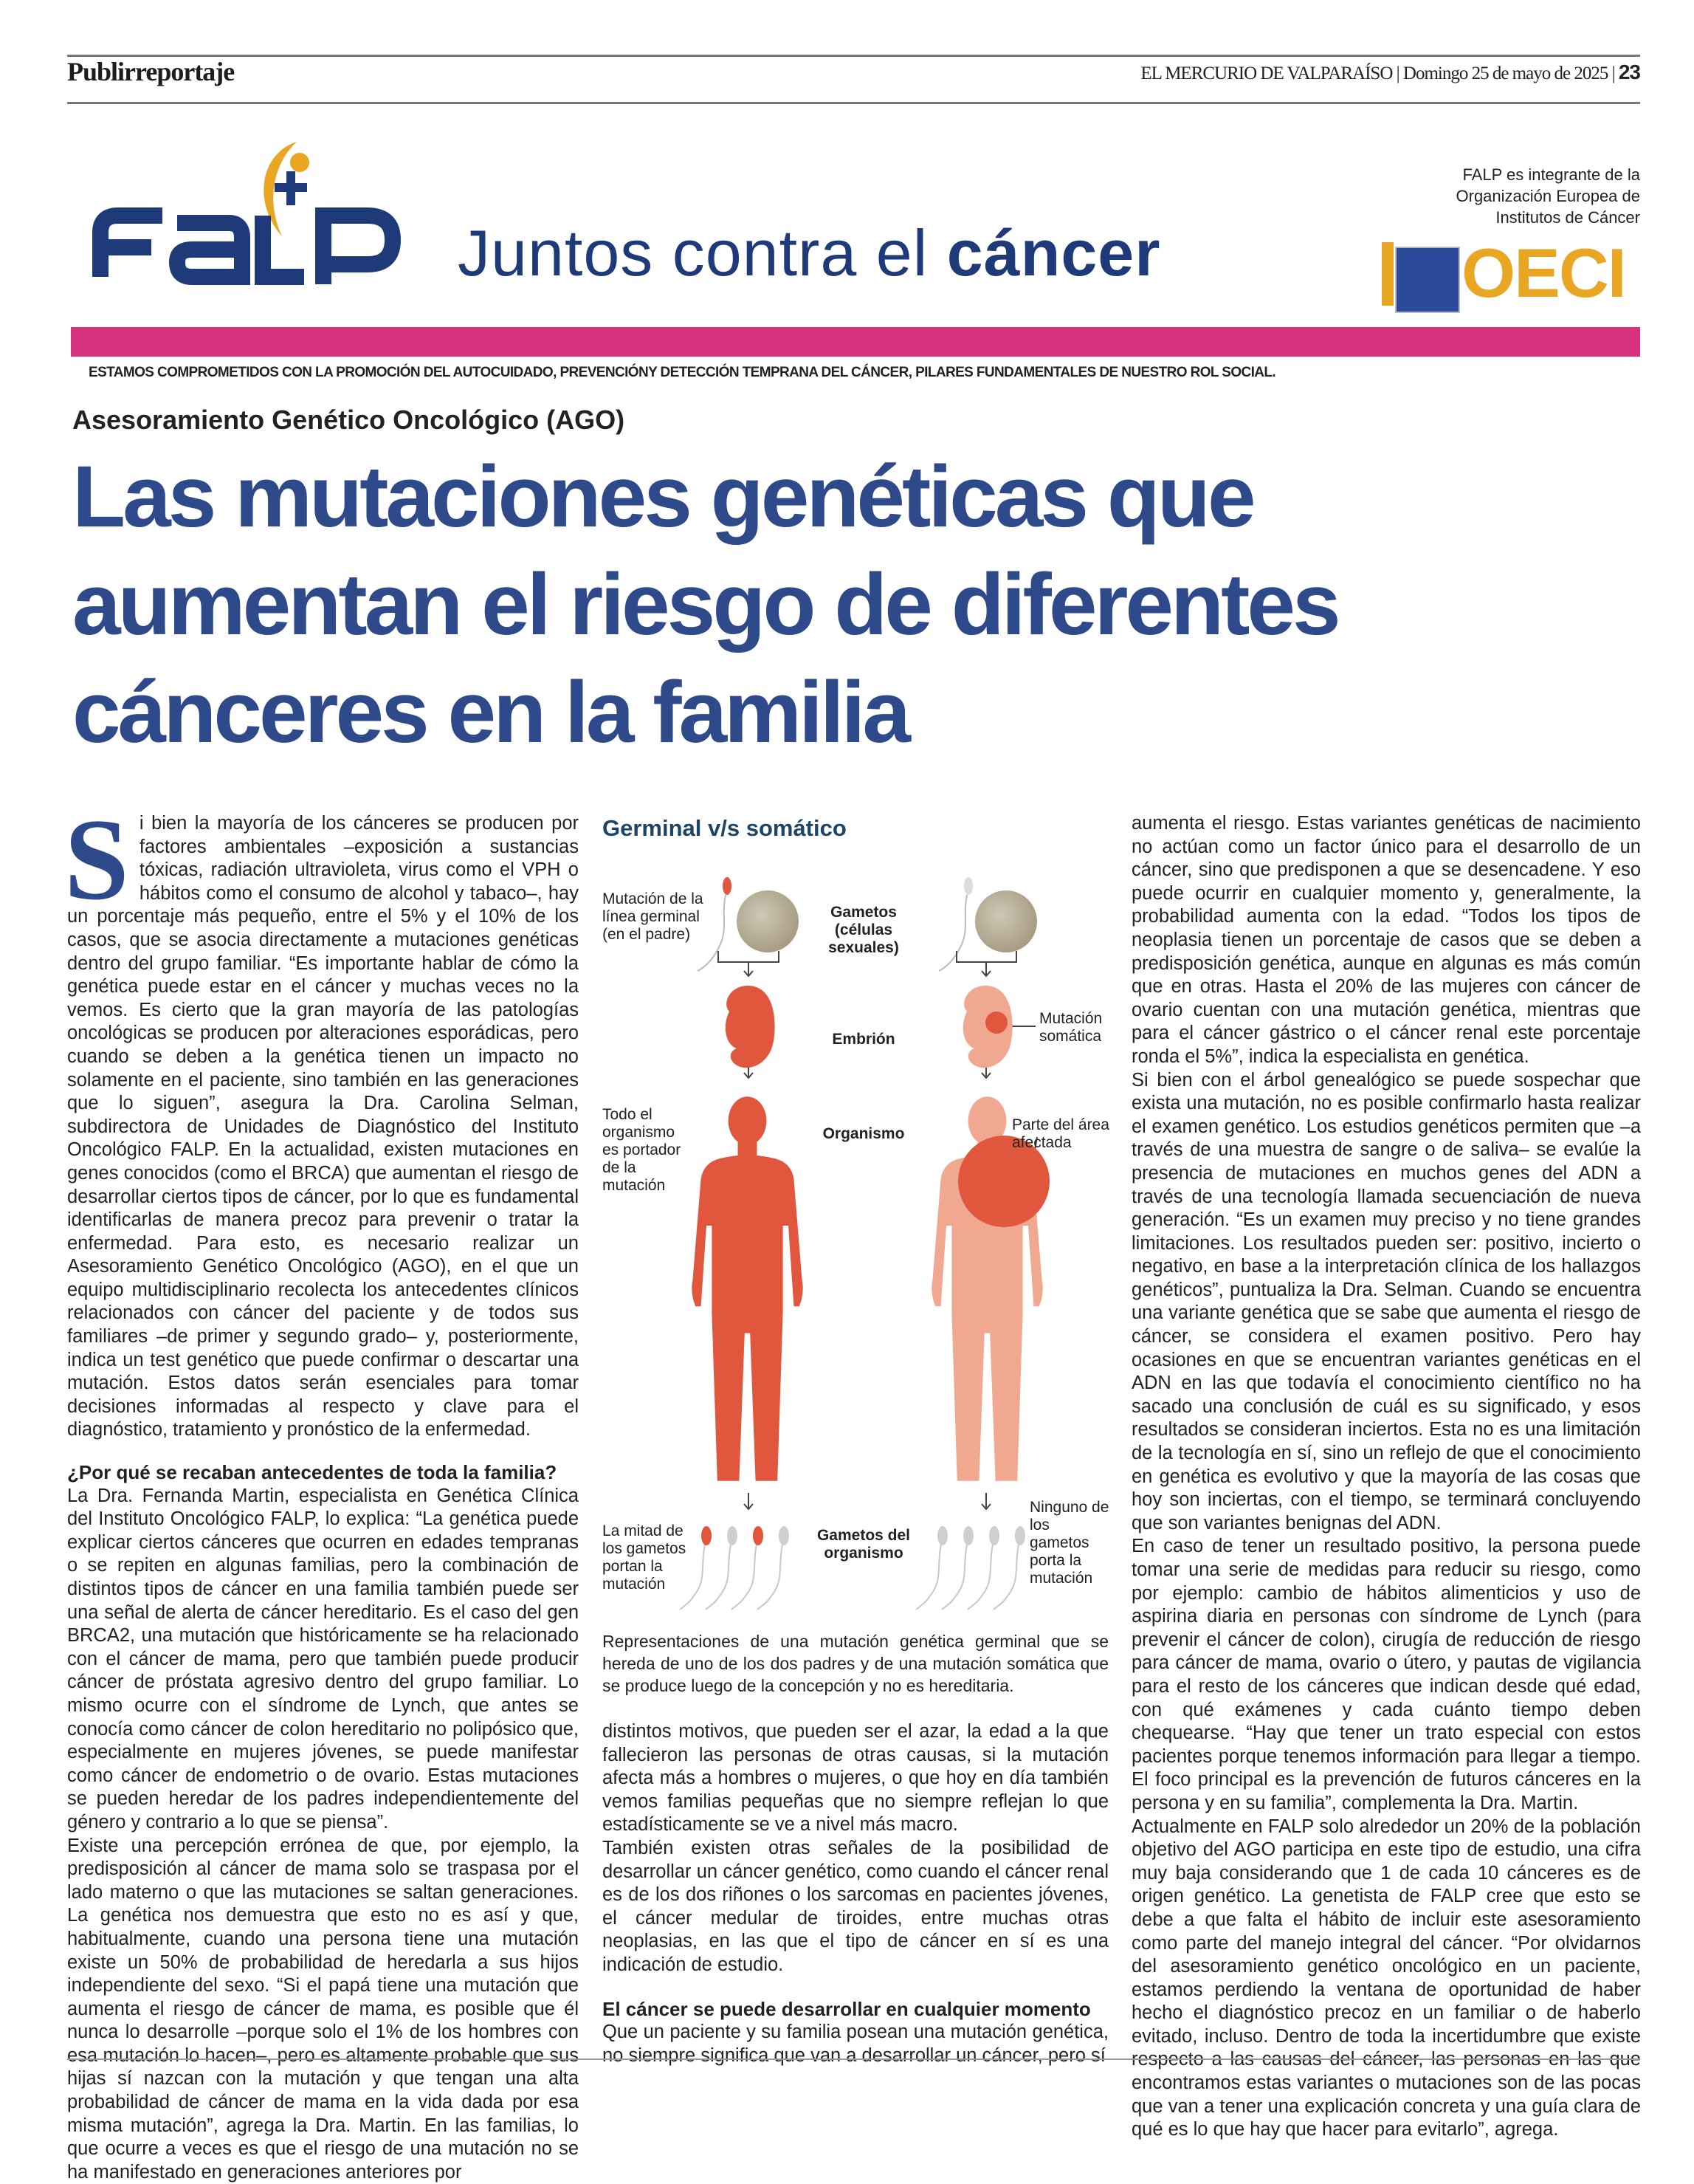 The width and height of the screenshot is (1694, 2184). What do you see at coordinates (1544, 273) in the screenshot?
I see `oeci-logo-text: OECI` at bounding box center [1544, 273].